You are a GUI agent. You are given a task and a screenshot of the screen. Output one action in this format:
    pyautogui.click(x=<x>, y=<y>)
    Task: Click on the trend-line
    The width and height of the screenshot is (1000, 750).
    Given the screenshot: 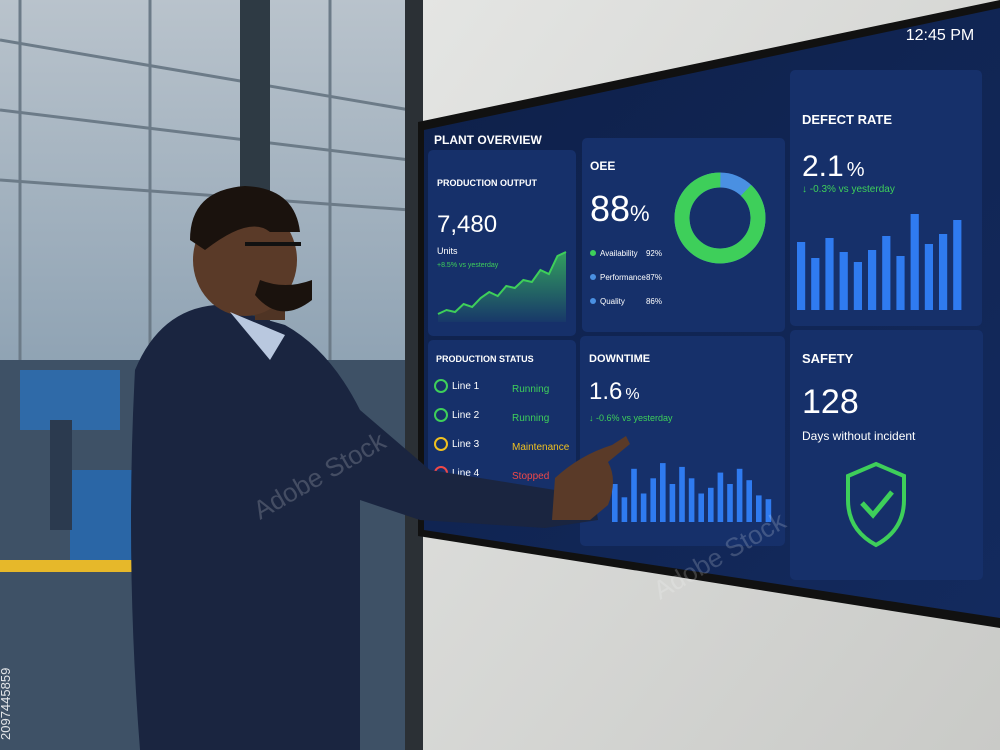 What is the action you would take?
    pyautogui.click(x=502, y=283)
    